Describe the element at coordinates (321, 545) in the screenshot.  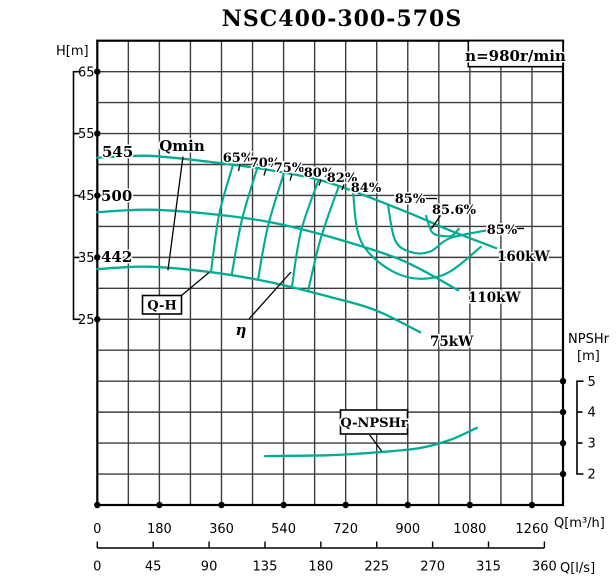
I see `q-ls-scale` at that location.